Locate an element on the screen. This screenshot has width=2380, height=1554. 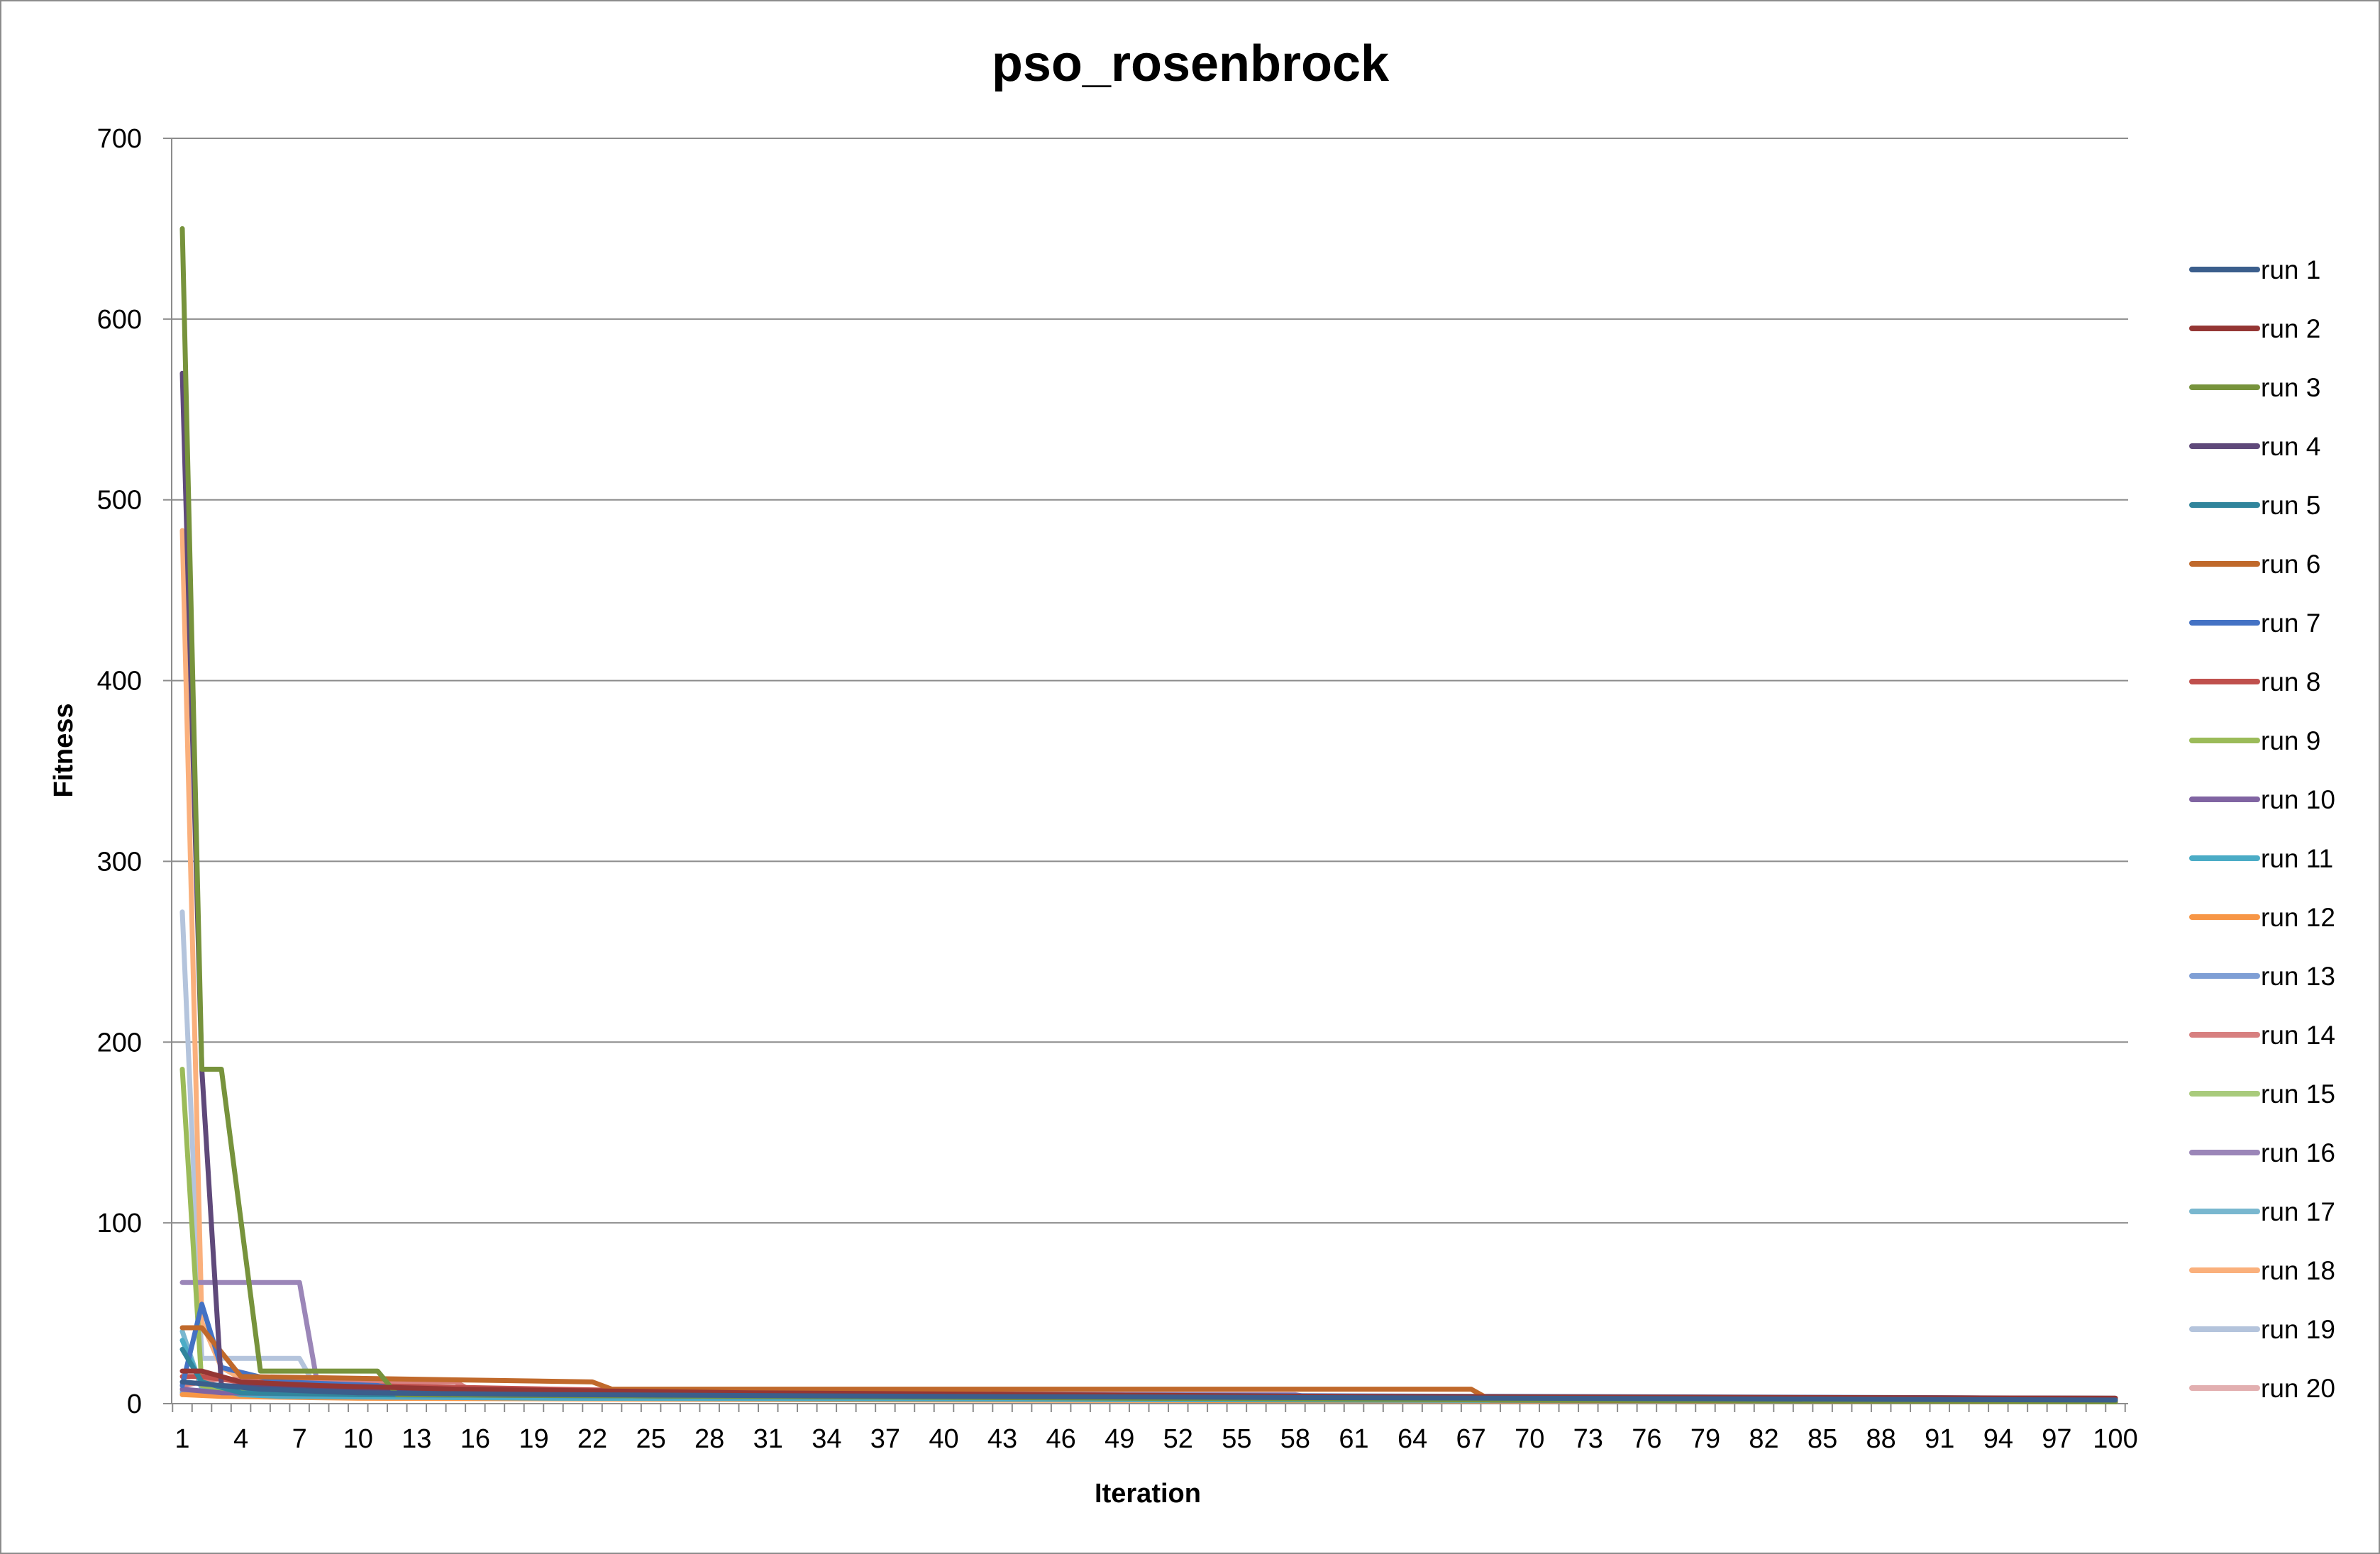
y-tick-label: 700 is located at coordinates (120, 139).